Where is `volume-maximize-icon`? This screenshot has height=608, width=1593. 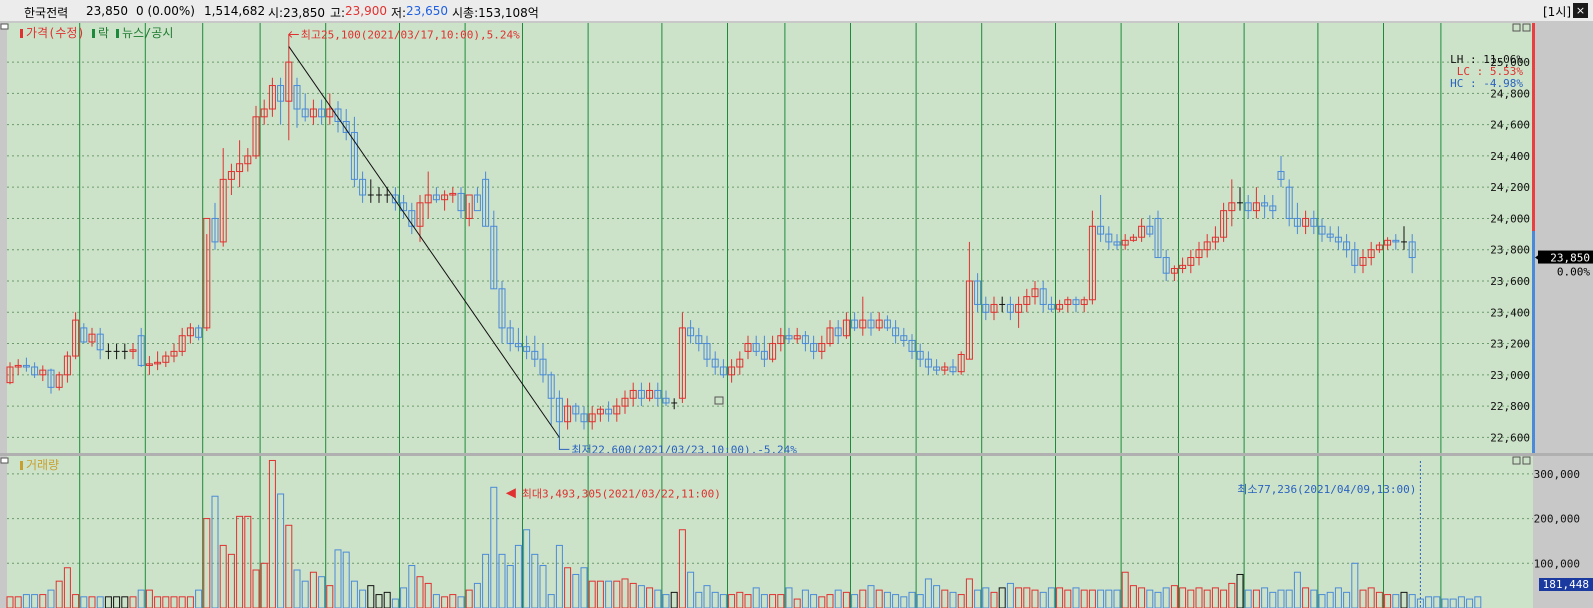
volume-maximize-icon is located at coordinates (1526, 460).